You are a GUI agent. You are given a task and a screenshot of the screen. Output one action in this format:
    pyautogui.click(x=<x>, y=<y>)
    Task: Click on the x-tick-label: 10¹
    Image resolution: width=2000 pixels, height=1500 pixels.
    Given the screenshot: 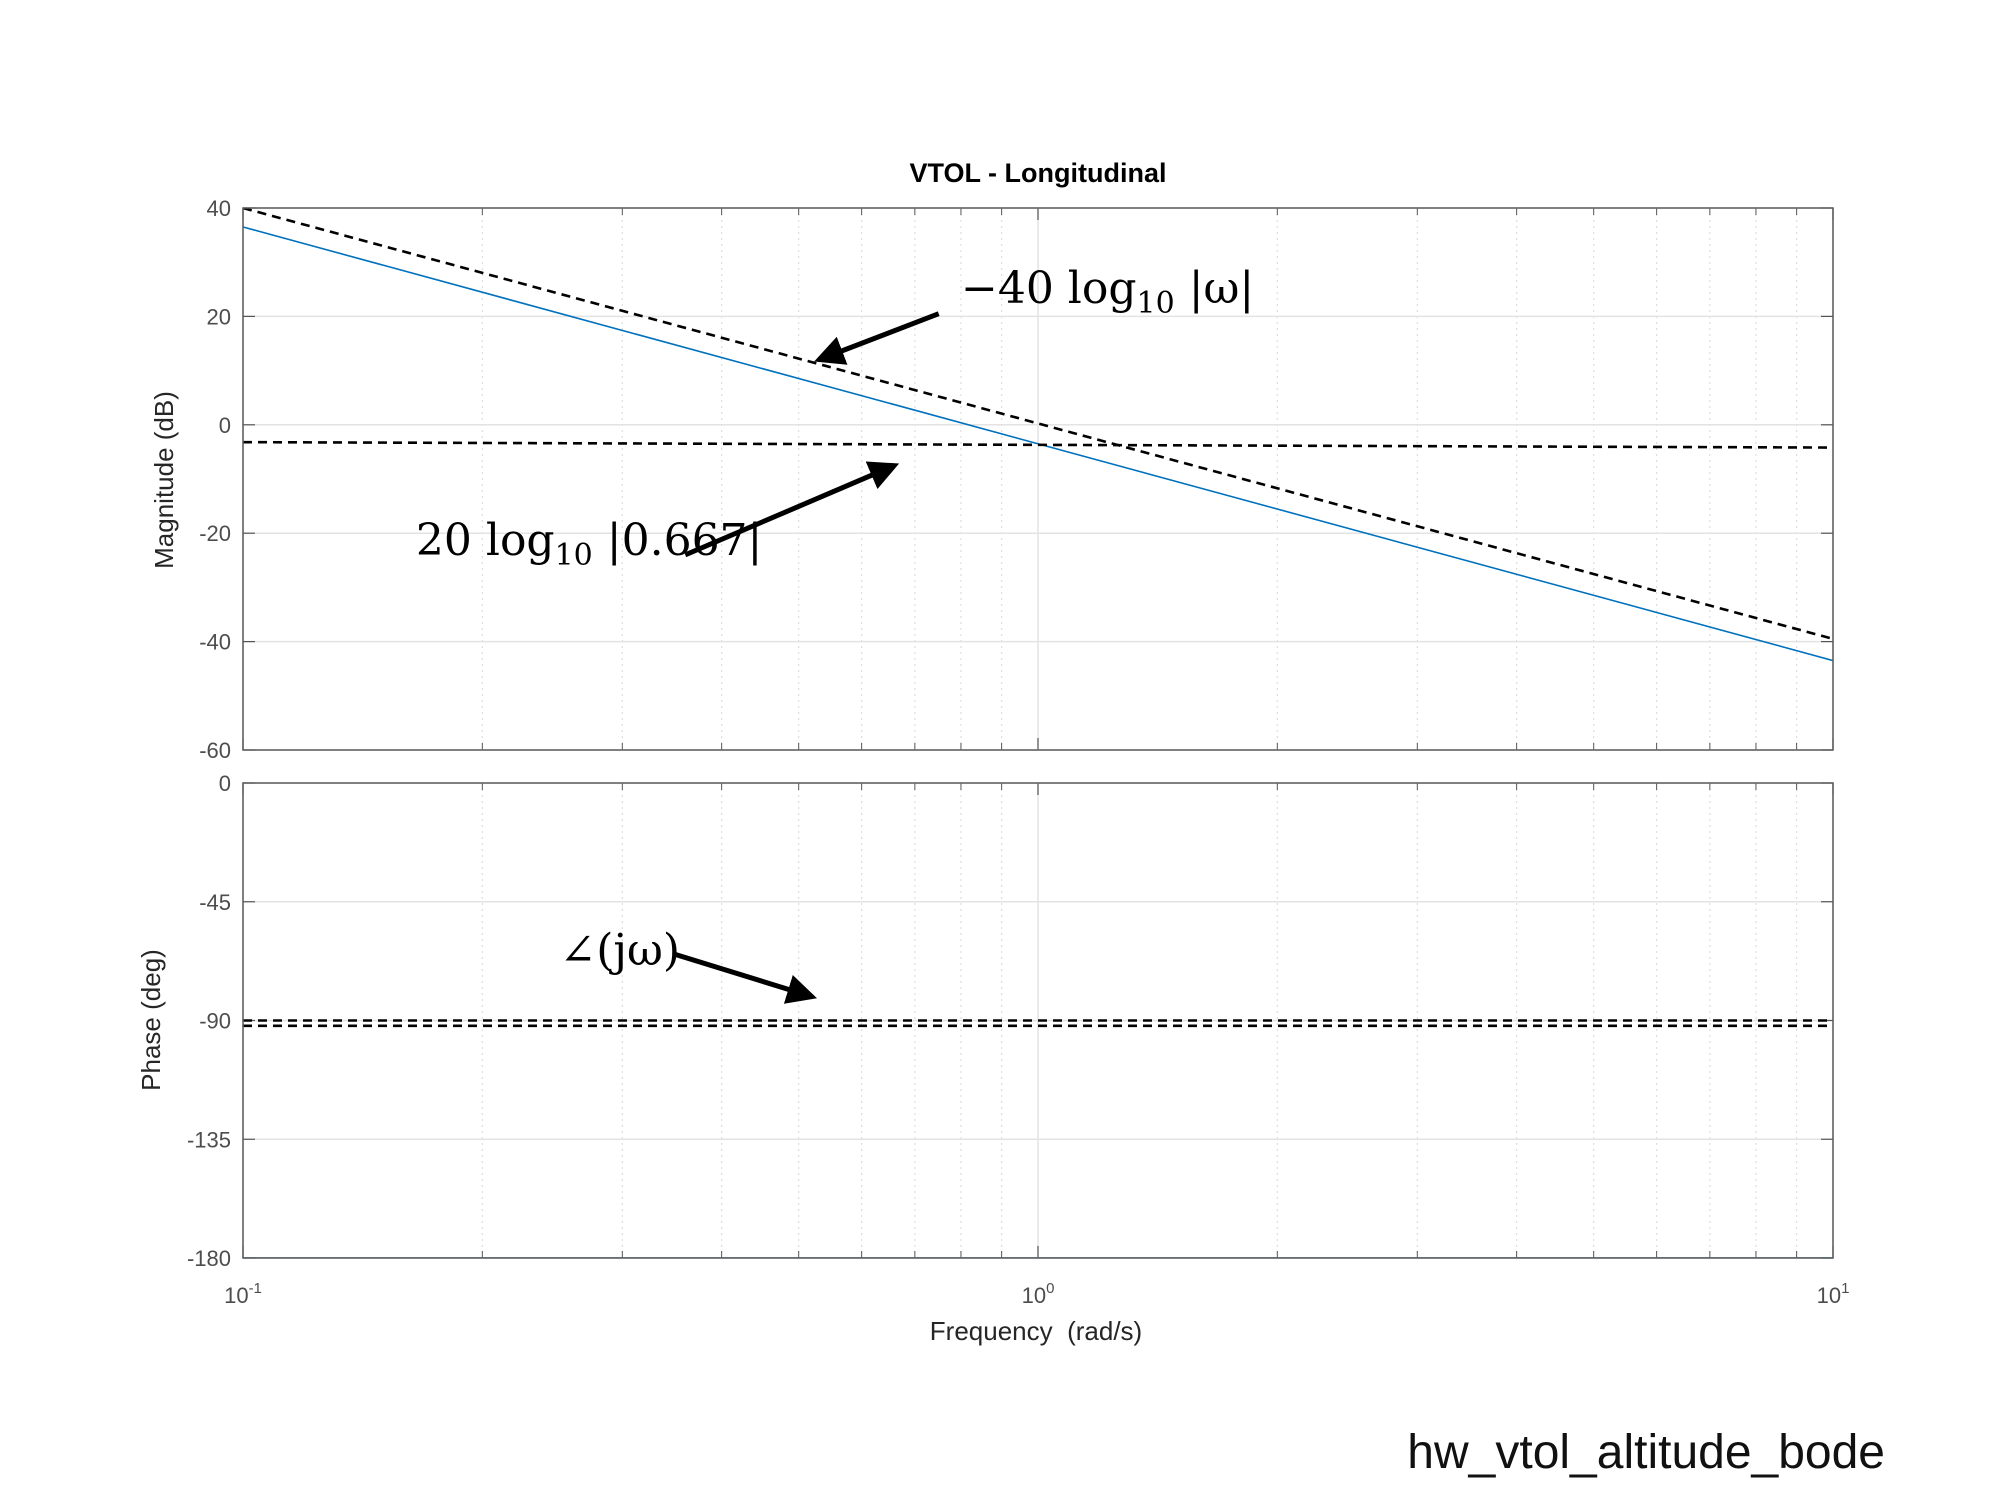 What is the action you would take?
    pyautogui.click(x=1833, y=1294)
    